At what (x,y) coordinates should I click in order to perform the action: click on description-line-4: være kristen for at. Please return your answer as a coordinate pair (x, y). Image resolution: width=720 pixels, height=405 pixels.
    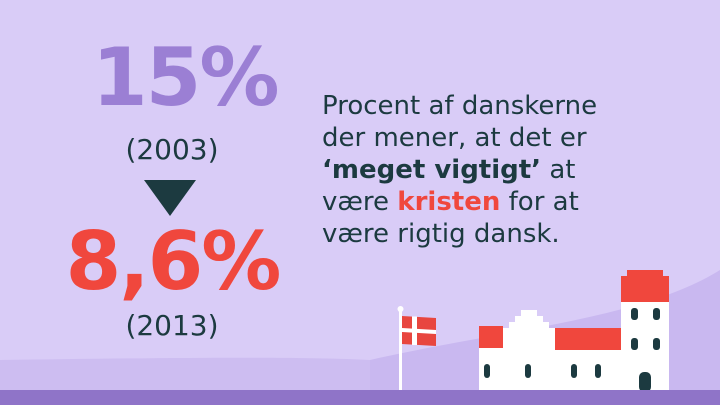
    Looking at the image, I should click on (492, 202).